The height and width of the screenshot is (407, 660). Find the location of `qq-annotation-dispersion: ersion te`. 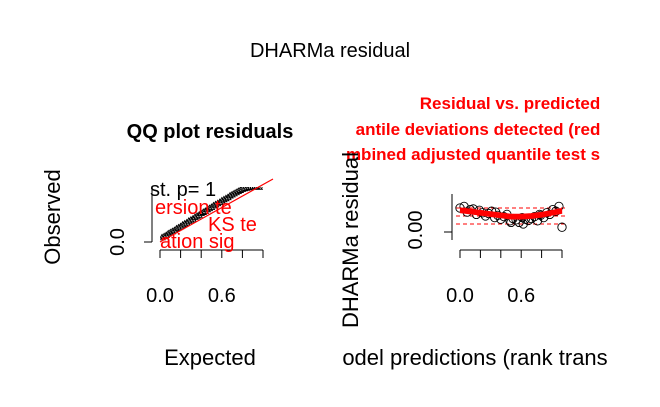

qq-annotation-dispersion: ersion te is located at coordinates (193, 208).